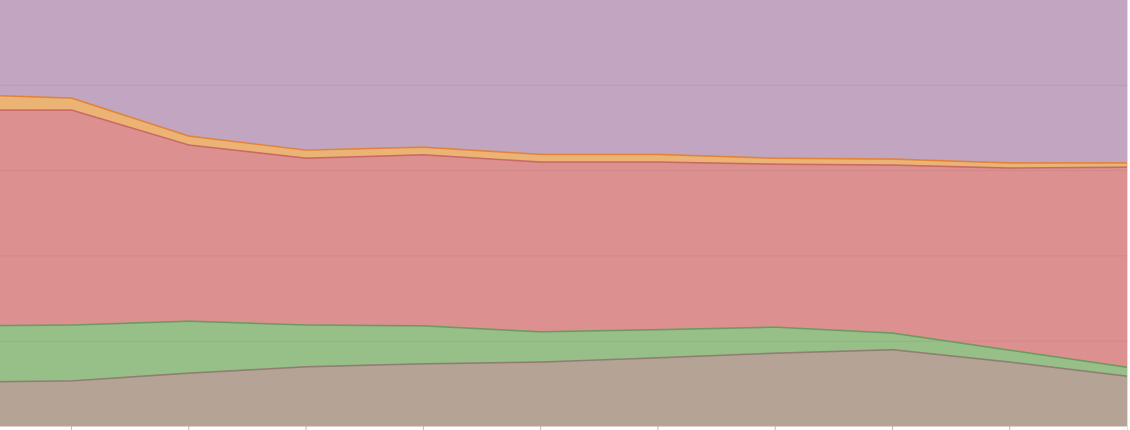 The image size is (1130, 430). I want to click on area, so click(563, 351).